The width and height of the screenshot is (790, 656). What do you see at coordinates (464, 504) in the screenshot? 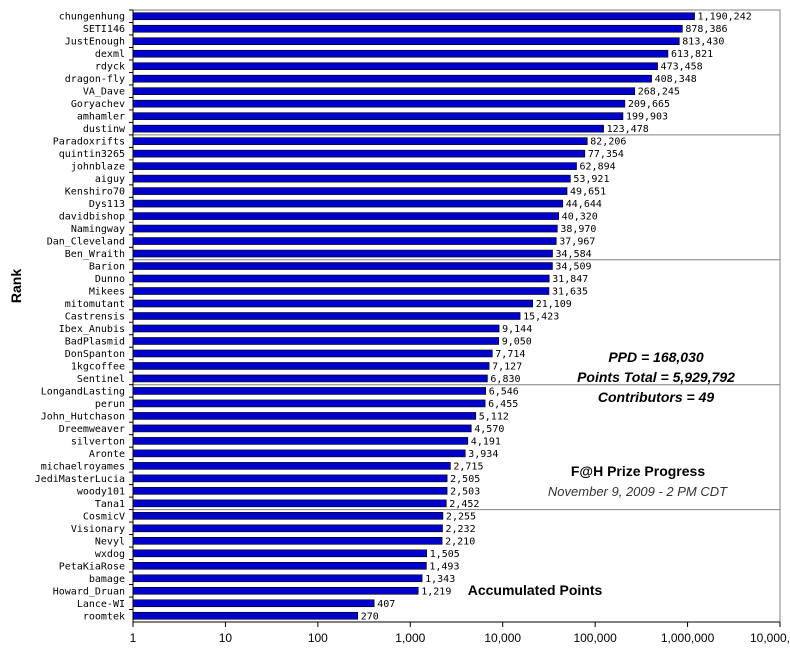
I see `value-label: 2,452` at bounding box center [464, 504].